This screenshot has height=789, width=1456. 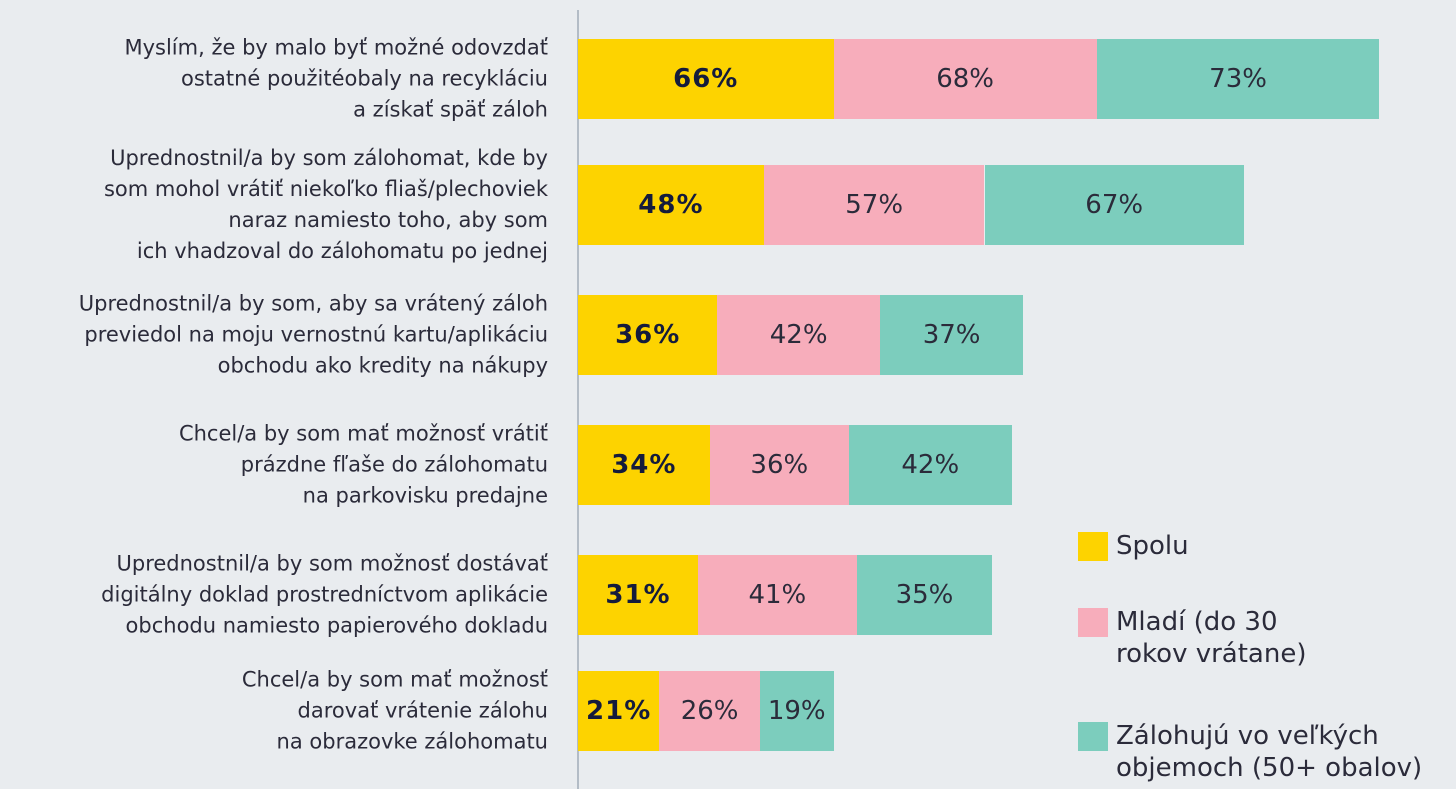 I want to click on bar-segment: 68%, so click(x=965, y=79).